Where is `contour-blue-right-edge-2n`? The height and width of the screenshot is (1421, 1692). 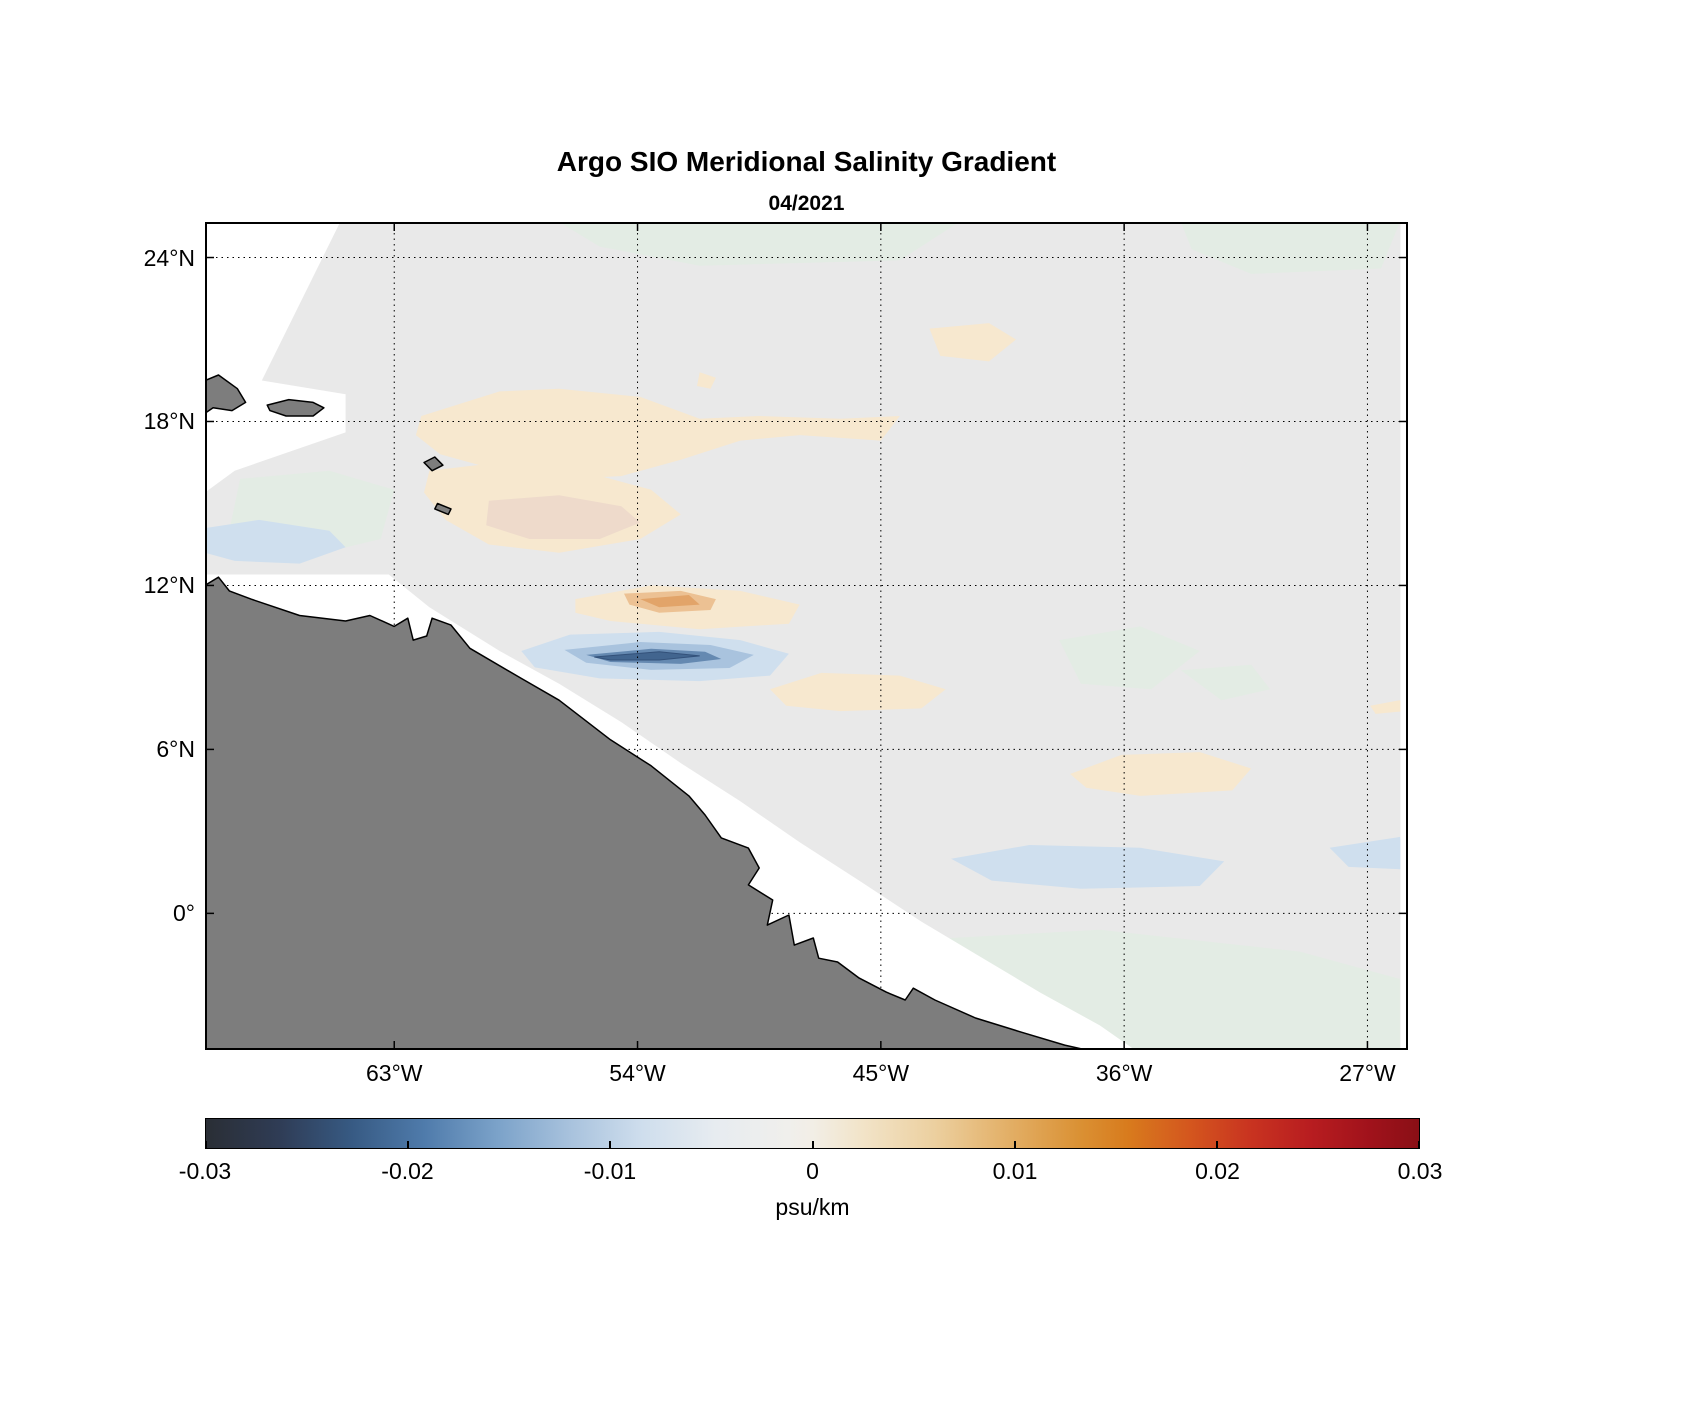
contour-blue-right-edge-2n is located at coordinates (1368, 853).